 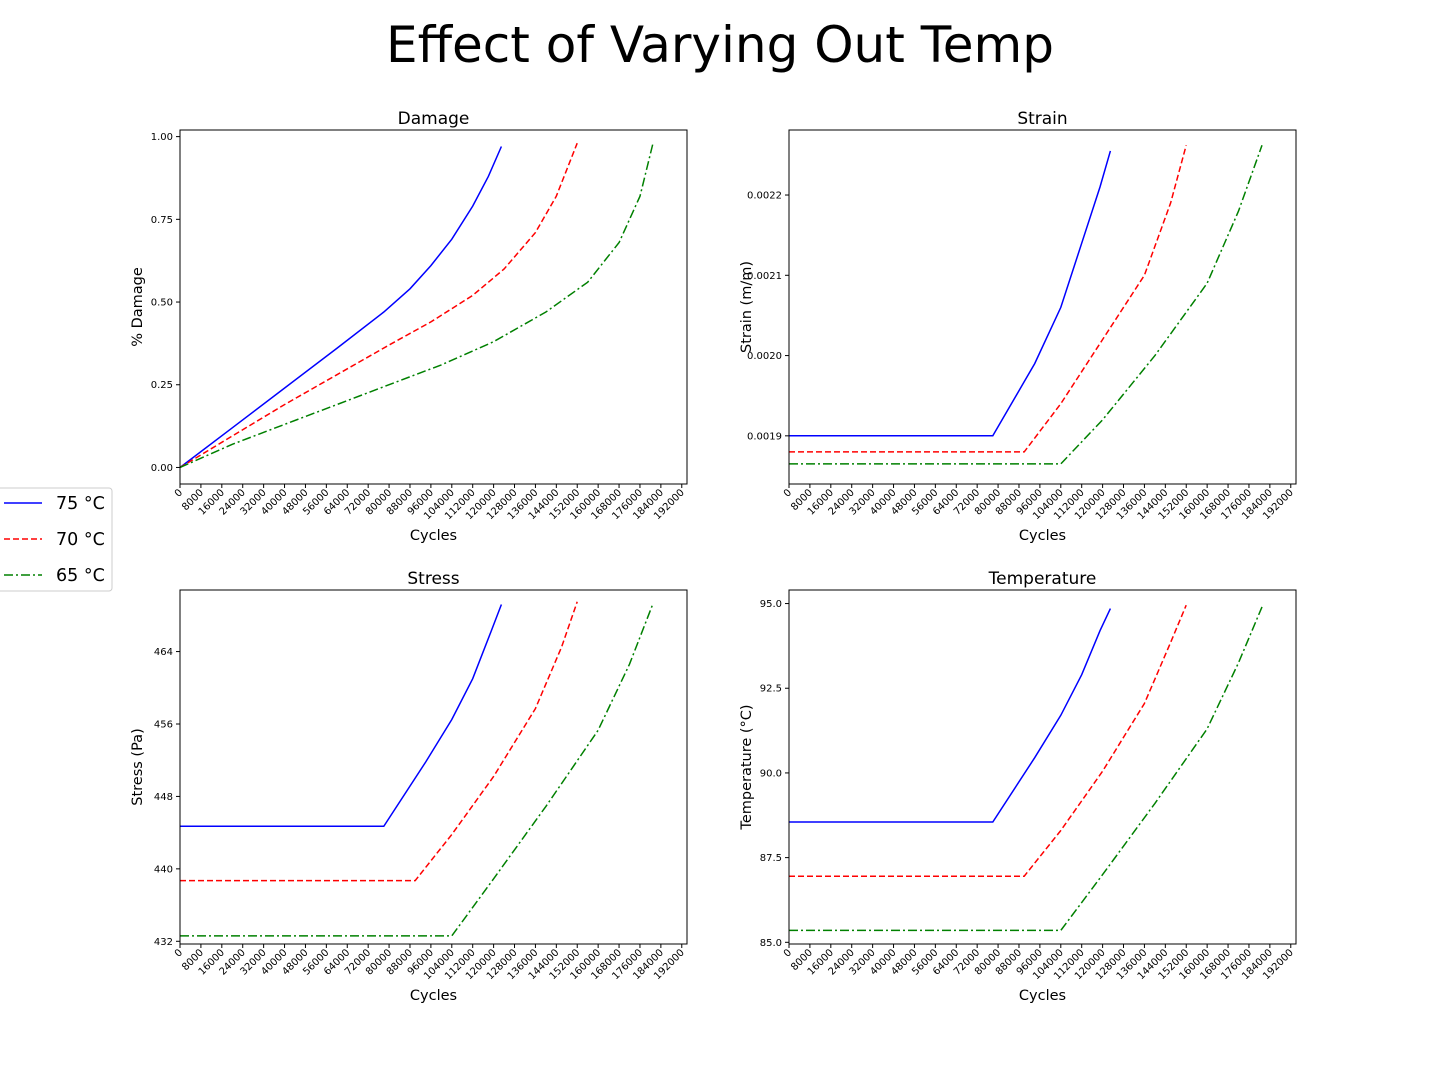 What do you see at coordinates (138, 307) in the screenshot?
I see `damage-ylabel: % Damage` at bounding box center [138, 307].